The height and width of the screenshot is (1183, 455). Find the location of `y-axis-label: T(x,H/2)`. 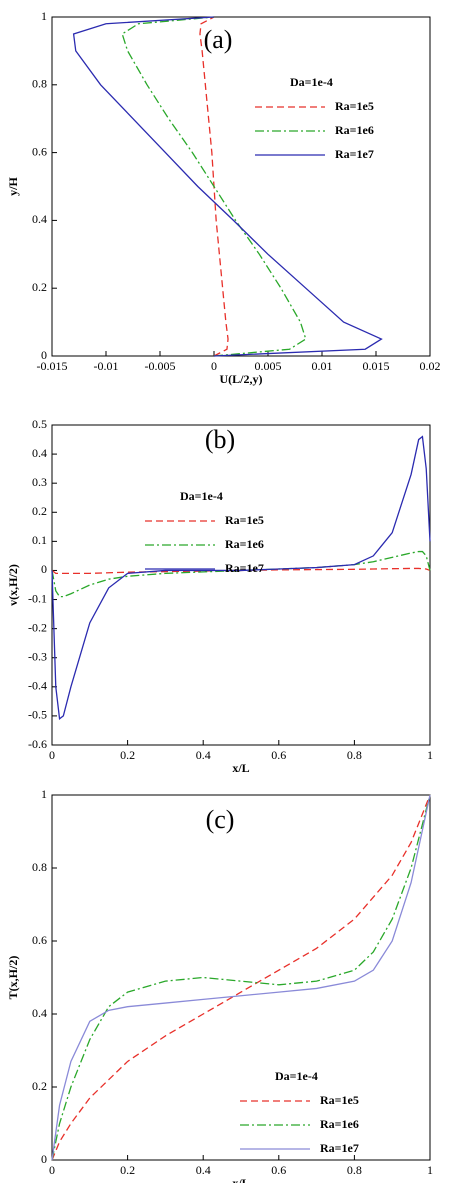

y-axis-label: T(x,H/2) is located at coordinates (13, 978).